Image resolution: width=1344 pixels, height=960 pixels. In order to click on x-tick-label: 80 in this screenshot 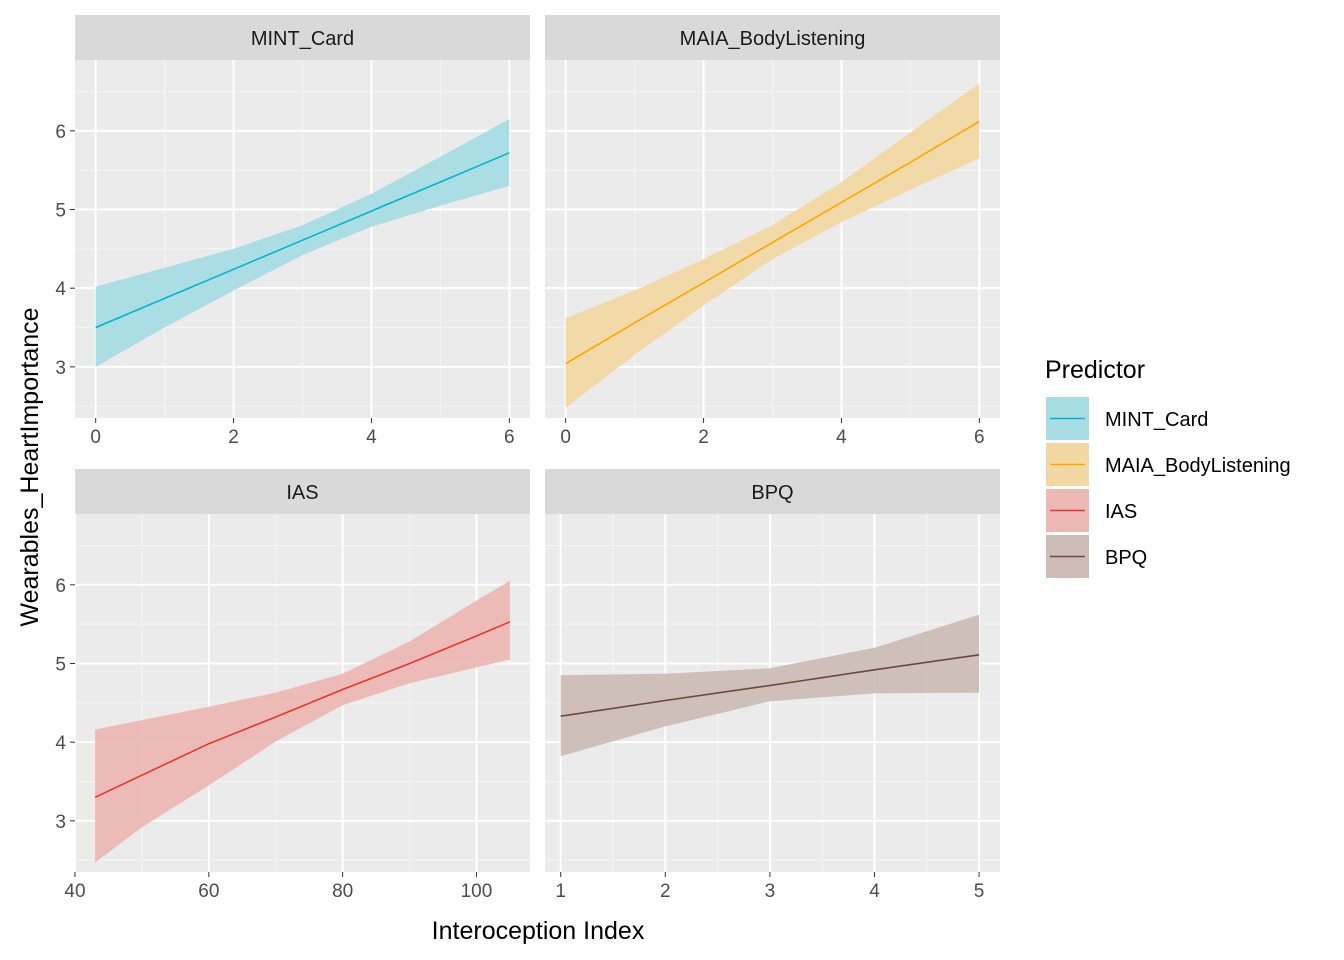, I will do `click(342, 891)`.